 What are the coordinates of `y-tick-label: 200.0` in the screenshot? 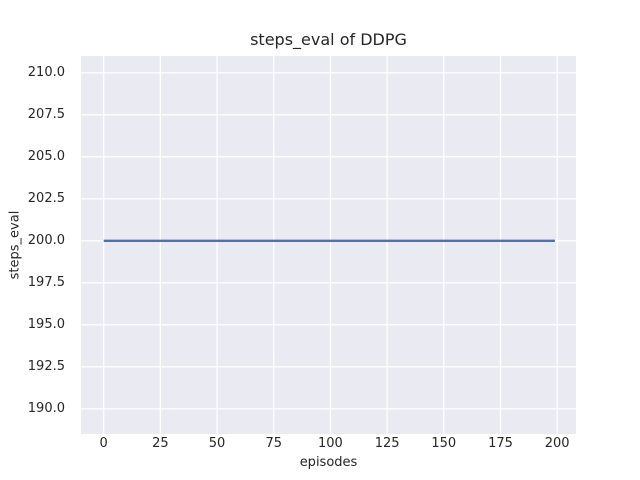 It's located at (46, 240).